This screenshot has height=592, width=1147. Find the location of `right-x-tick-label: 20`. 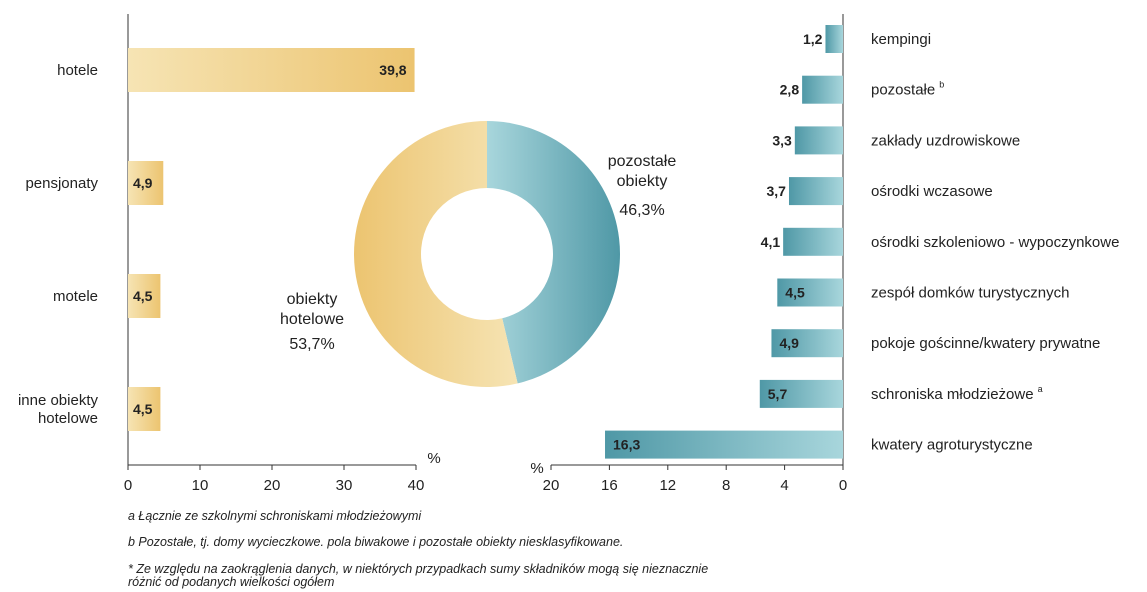

right-x-tick-label: 20 is located at coordinates (551, 485).